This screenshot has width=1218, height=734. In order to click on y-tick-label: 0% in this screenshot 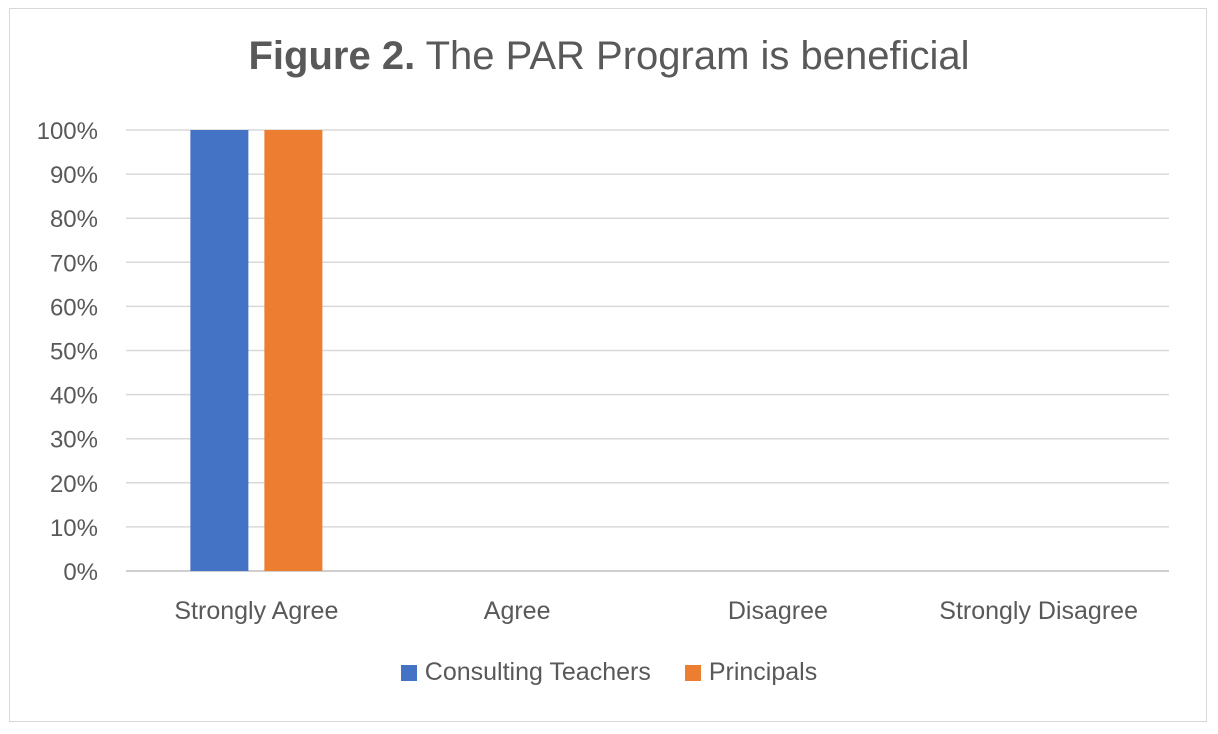, I will do `click(80, 572)`.